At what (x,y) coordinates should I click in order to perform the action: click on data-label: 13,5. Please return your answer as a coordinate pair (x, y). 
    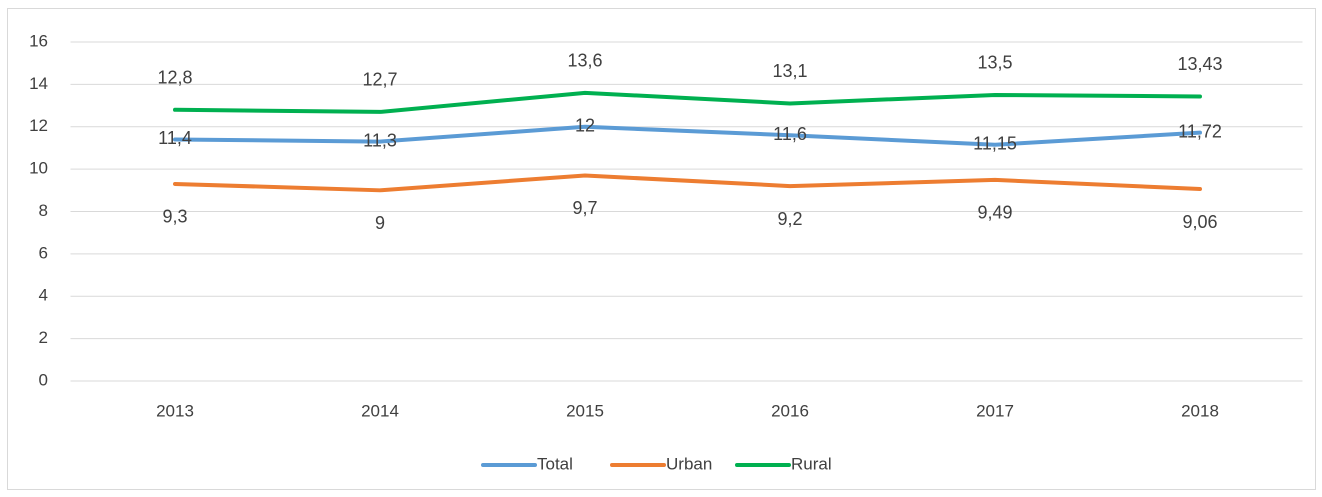
    Looking at the image, I should click on (994, 63).